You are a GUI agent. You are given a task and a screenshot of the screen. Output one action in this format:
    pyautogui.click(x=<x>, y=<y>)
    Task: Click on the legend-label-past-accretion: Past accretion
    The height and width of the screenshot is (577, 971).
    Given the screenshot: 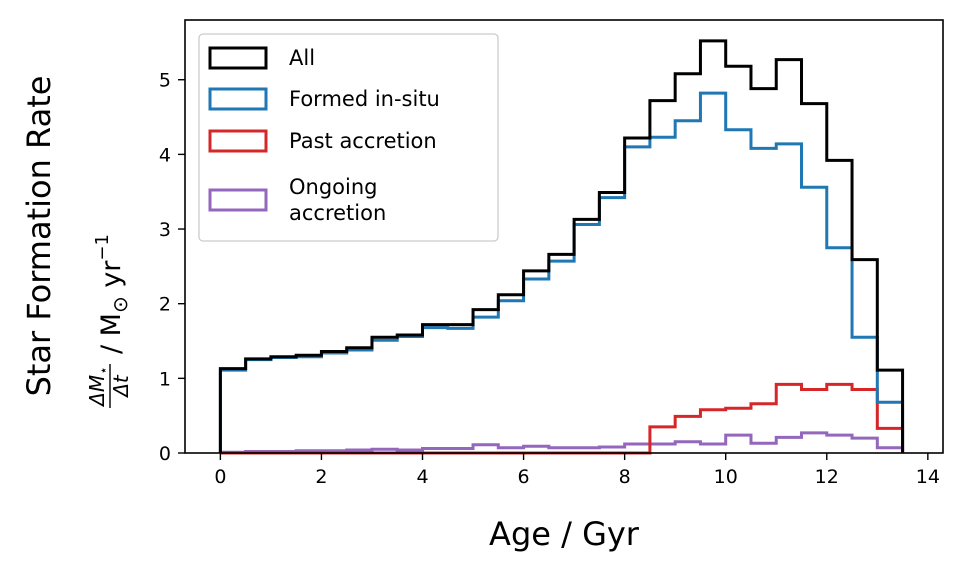 What is the action you would take?
    pyautogui.click(x=363, y=141)
    